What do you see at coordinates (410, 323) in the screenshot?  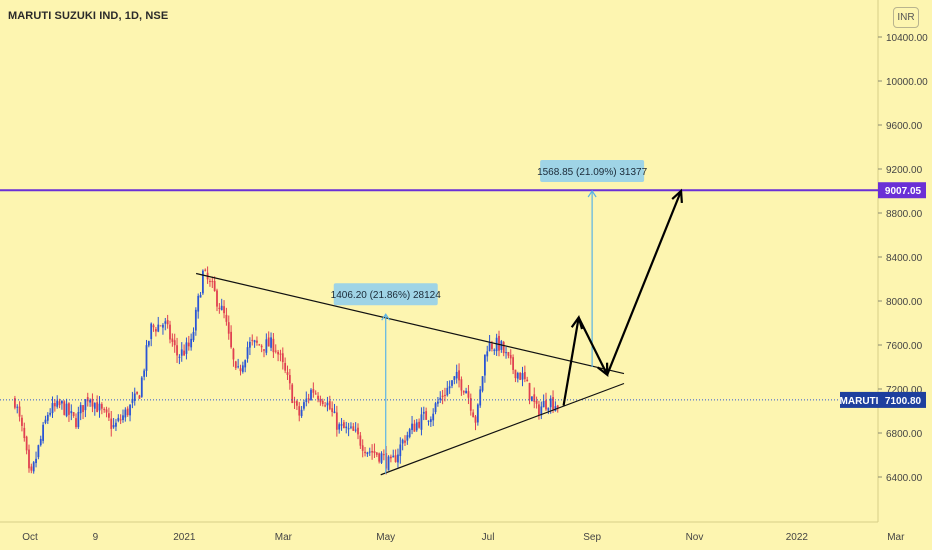 I see `triangle-trendline` at bounding box center [410, 323].